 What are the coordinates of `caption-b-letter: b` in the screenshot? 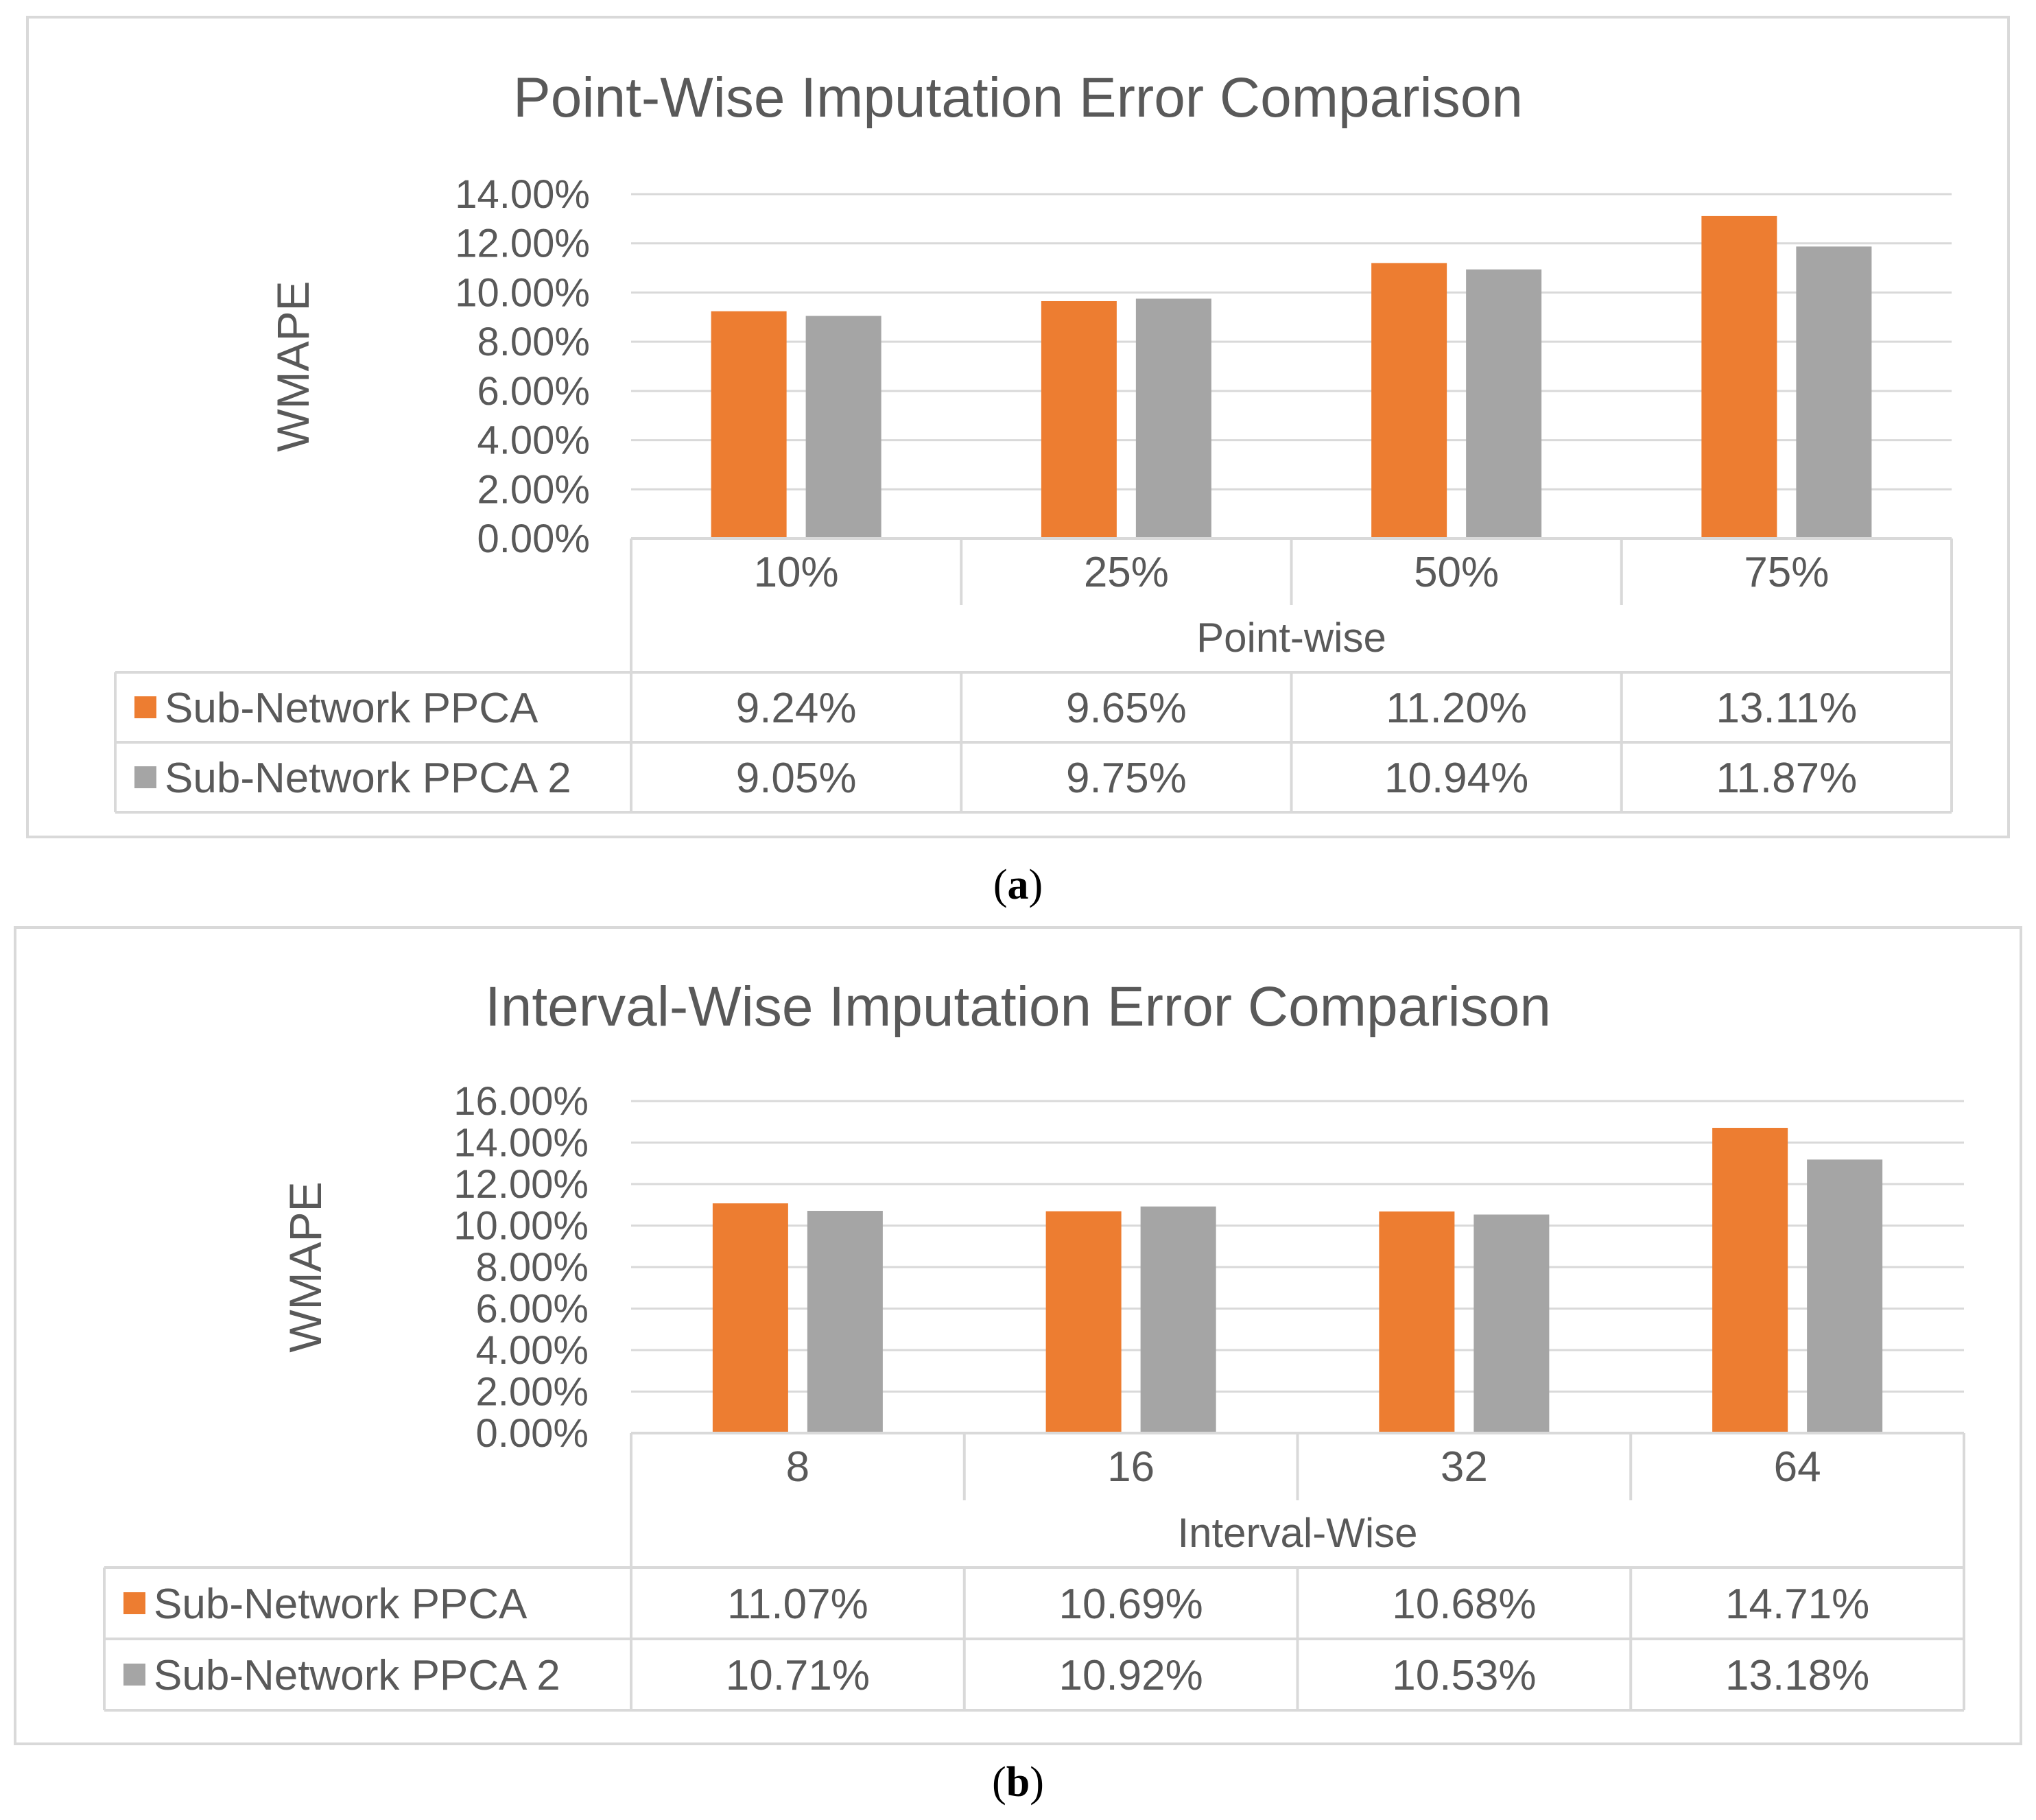 It's located at (1018, 1782).